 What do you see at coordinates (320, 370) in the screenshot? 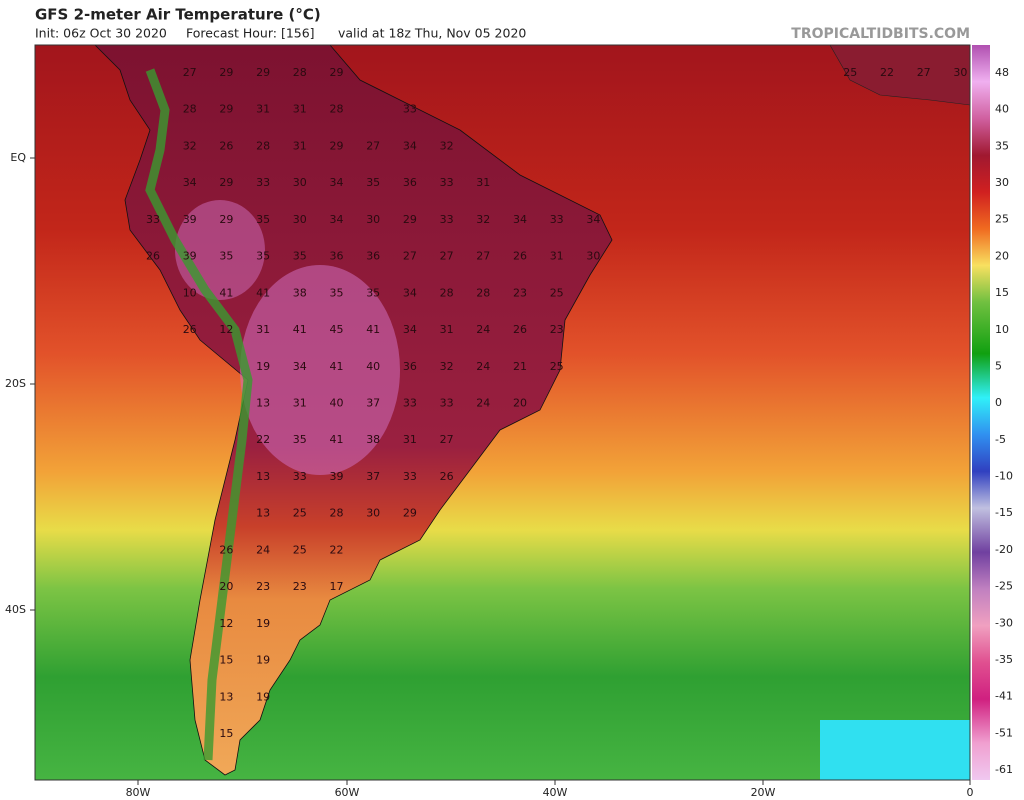
I see `heat-core` at bounding box center [320, 370].